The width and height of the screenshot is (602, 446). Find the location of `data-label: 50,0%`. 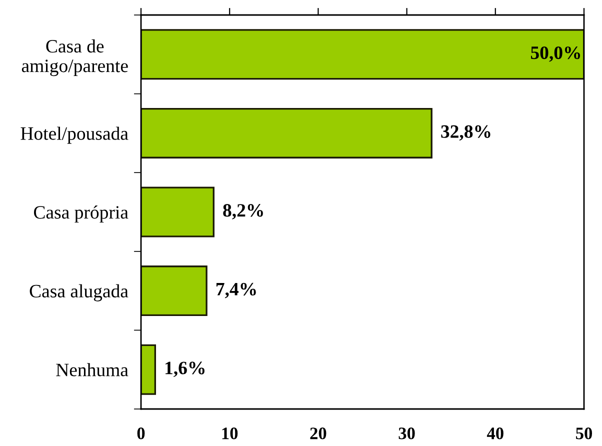

data-label: 50,0% is located at coordinates (555, 54).